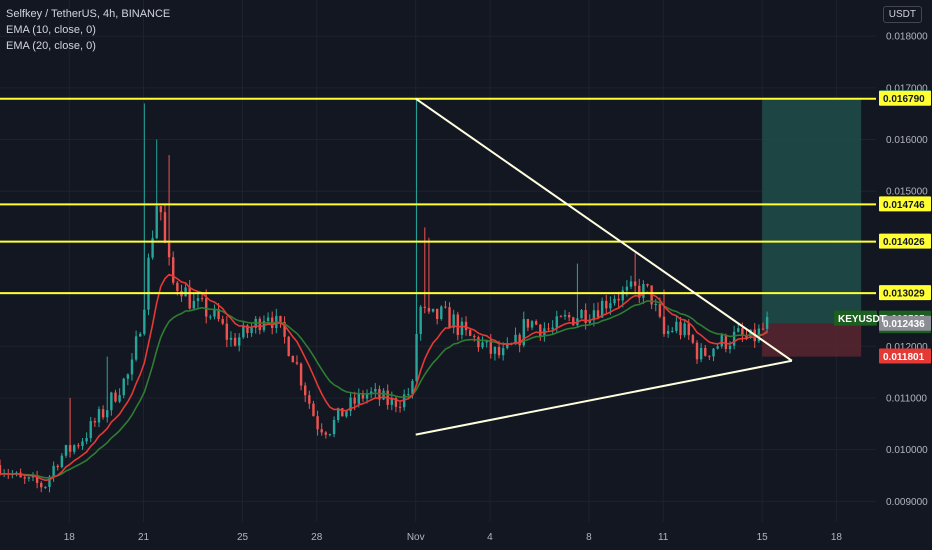 This screenshot has width=932, height=550. What do you see at coordinates (907, 140) in the screenshot?
I see `price-tick-label: 0.016000` at bounding box center [907, 140].